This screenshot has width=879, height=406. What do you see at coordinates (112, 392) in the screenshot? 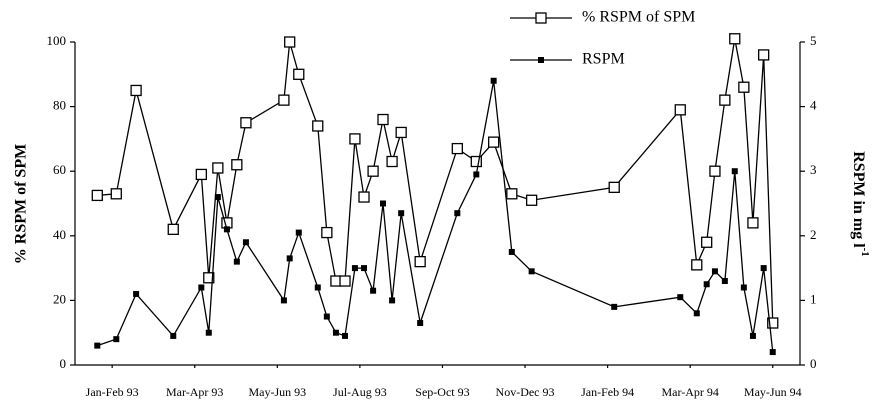
I see `x-tick-label: Jan-Feb 93` at bounding box center [112, 392].